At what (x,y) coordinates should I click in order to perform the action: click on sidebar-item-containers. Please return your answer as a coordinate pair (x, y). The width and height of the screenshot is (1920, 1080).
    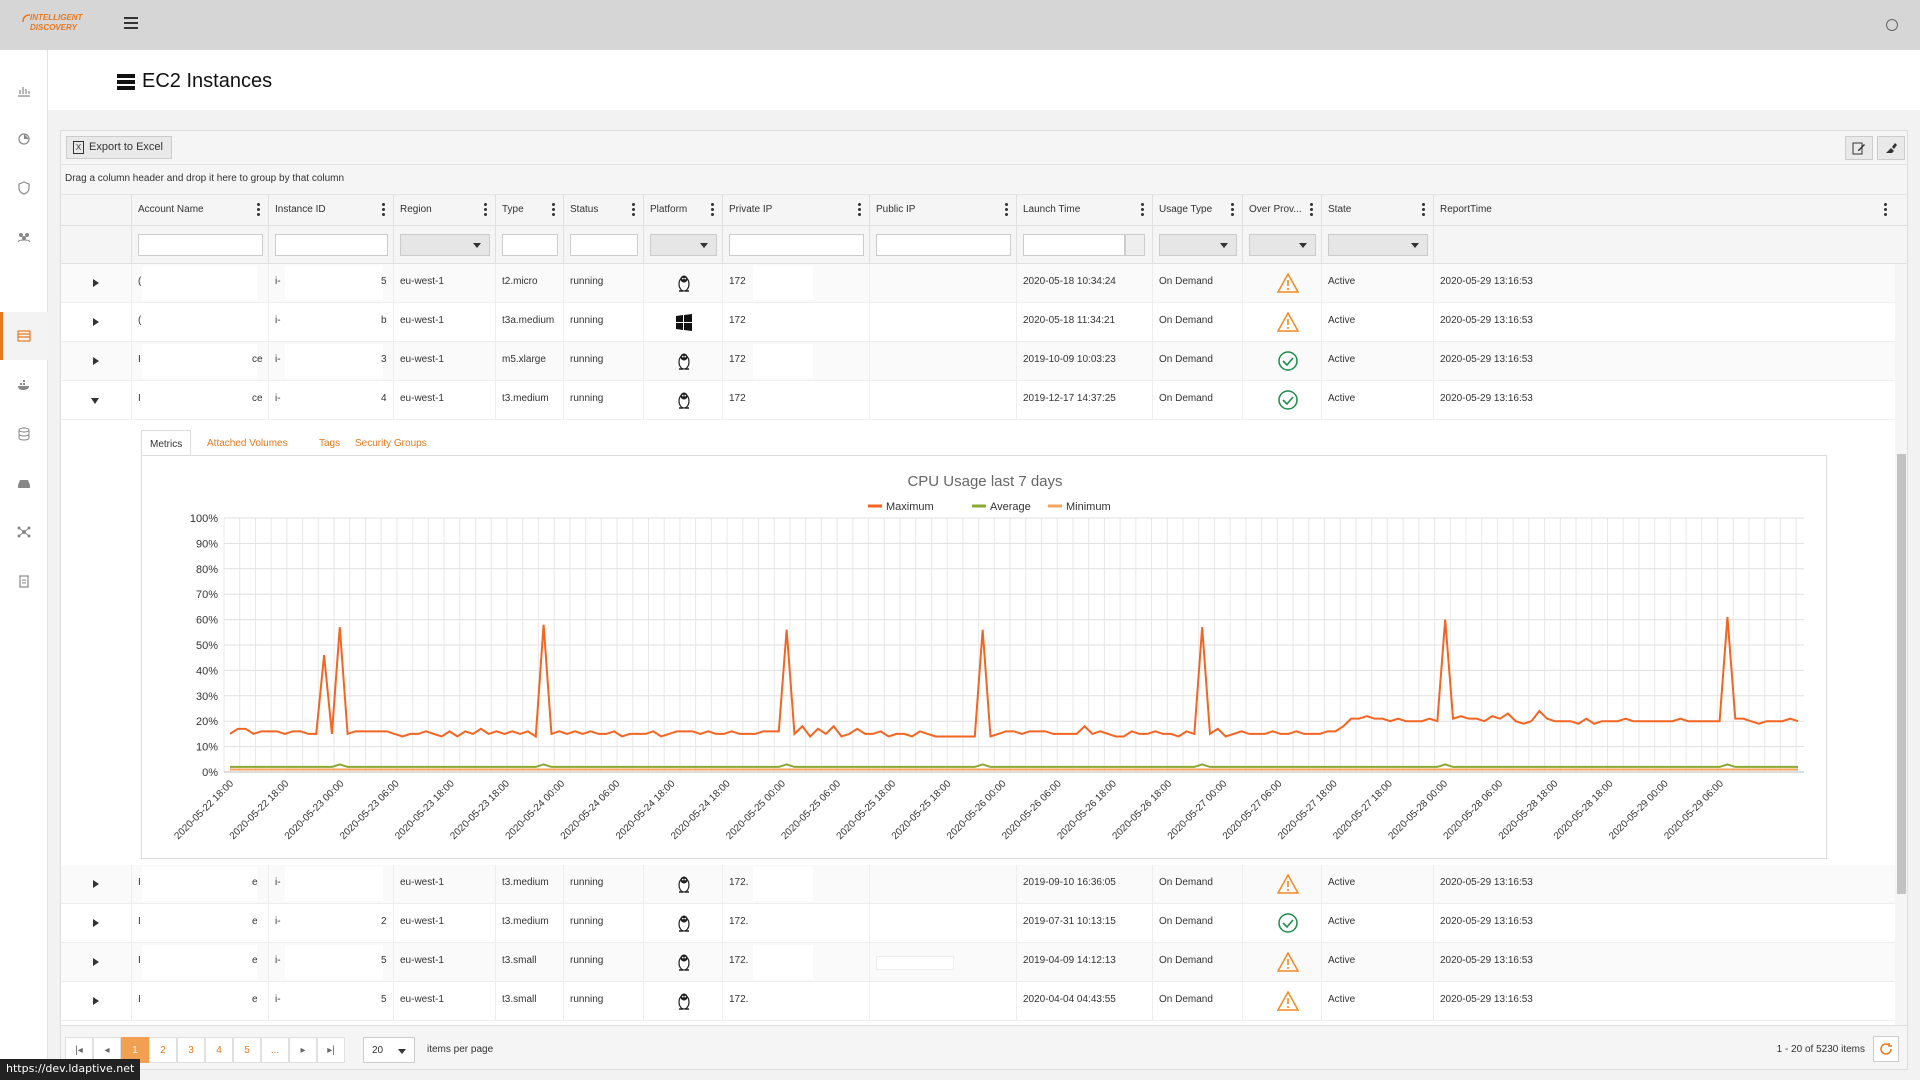
    Looking at the image, I should click on (24, 385).